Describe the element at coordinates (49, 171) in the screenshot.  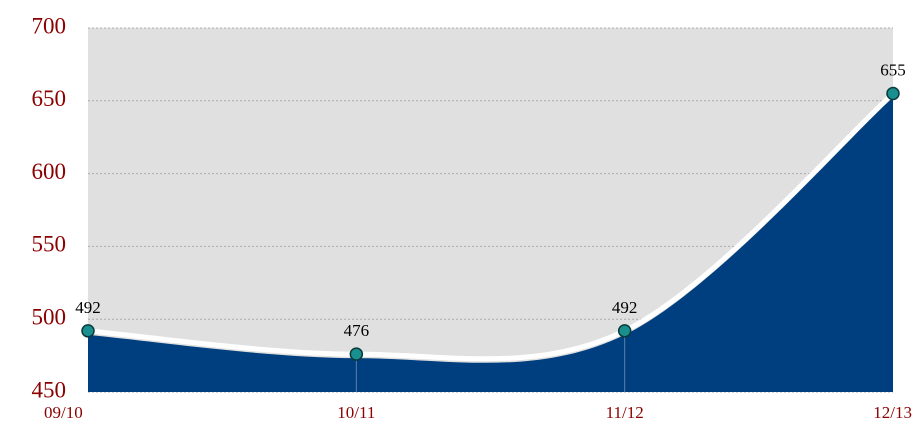
I see `y-tick-label: 600` at that location.